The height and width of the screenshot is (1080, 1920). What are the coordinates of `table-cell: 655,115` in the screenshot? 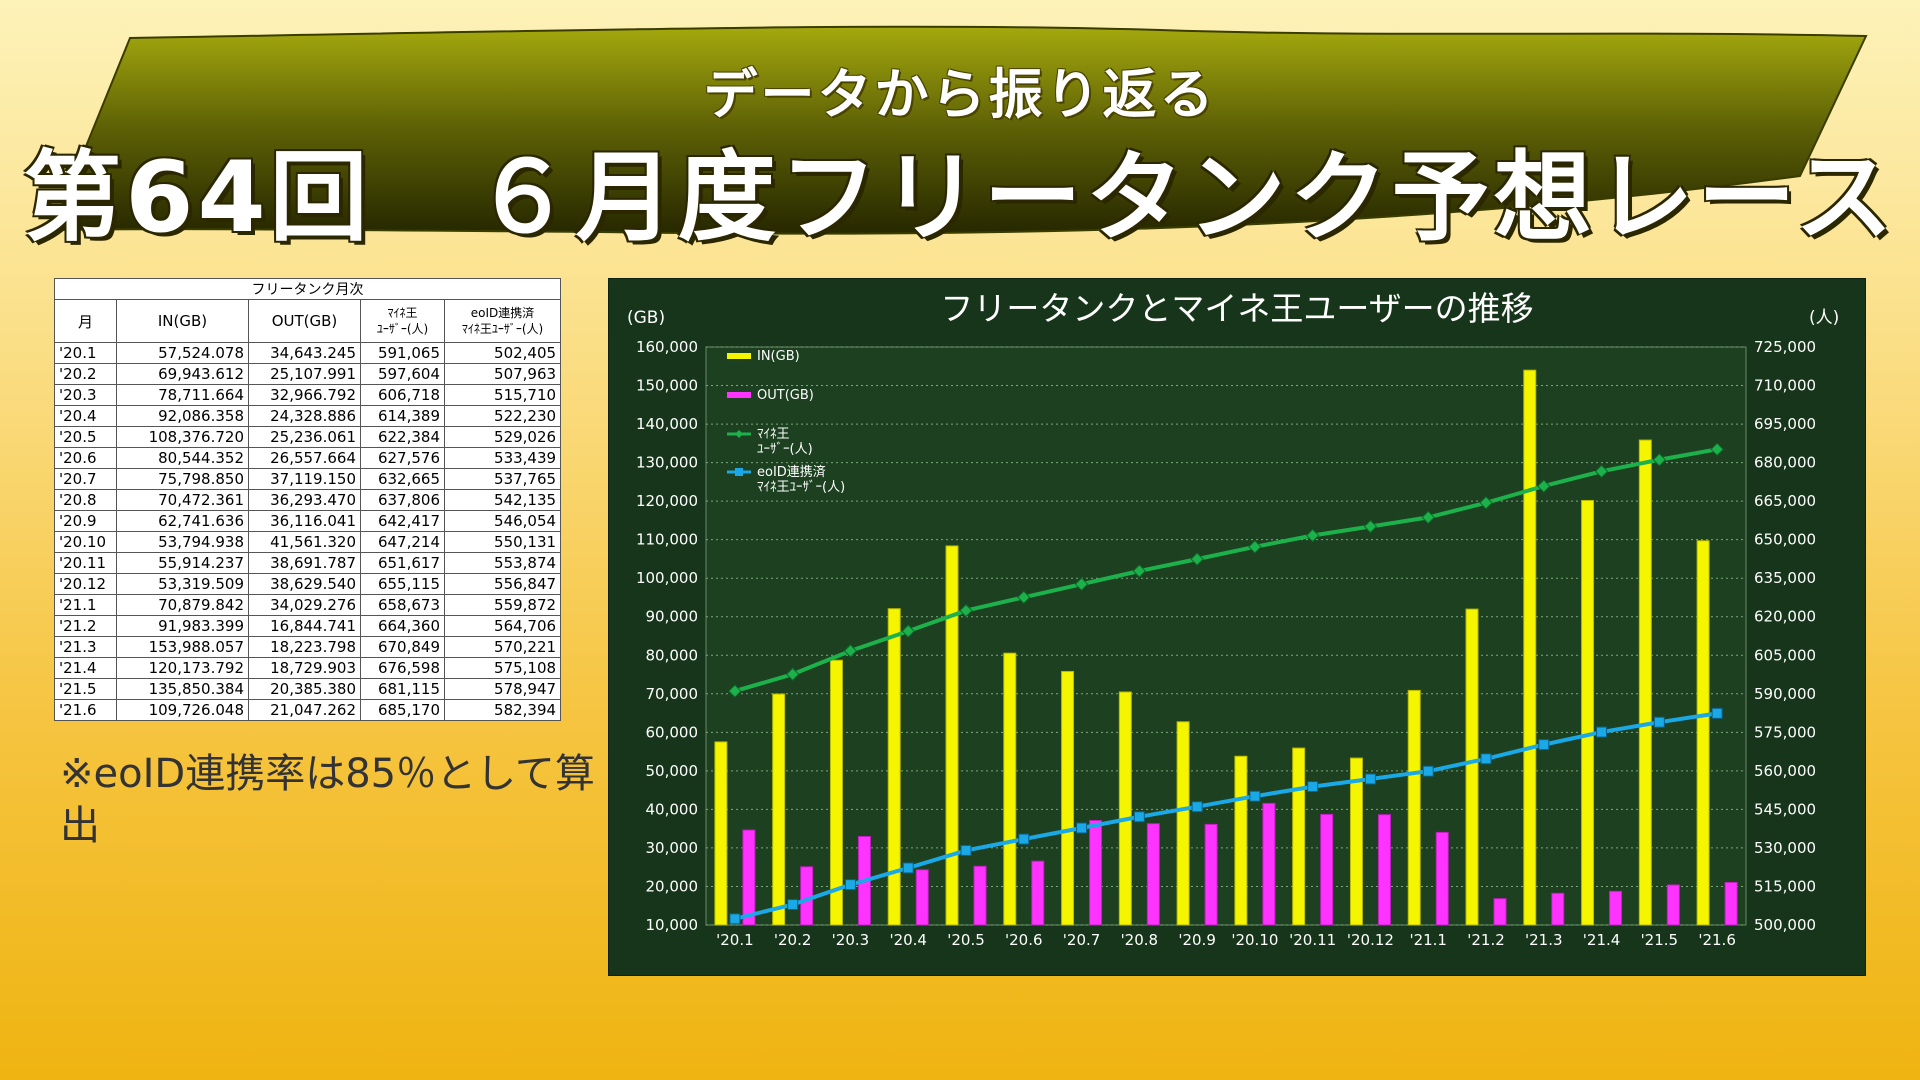 It's located at (402, 584).